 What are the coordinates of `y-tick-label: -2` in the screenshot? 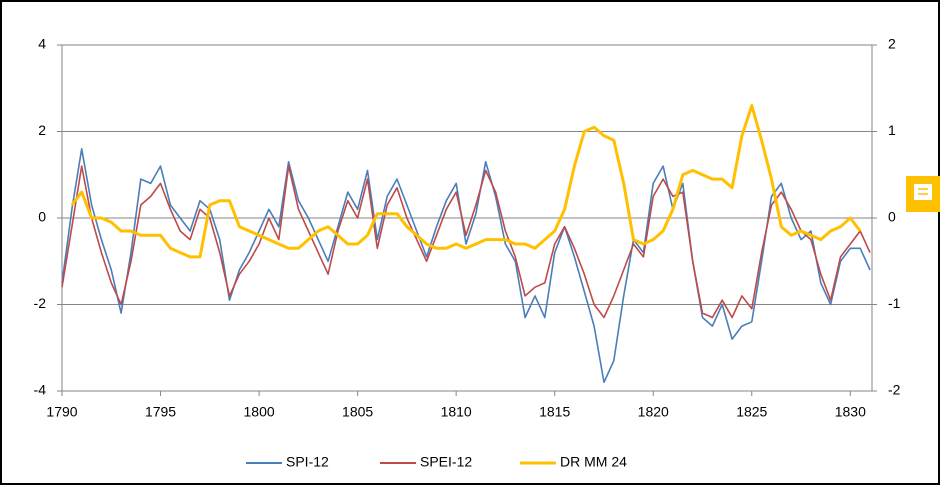 It's located at (40, 303).